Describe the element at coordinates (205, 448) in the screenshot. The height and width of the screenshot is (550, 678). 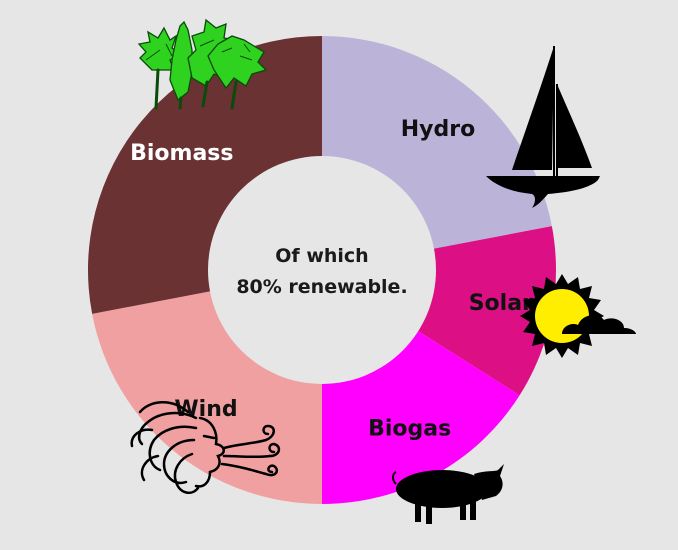
I see `wind-face-icon` at that location.